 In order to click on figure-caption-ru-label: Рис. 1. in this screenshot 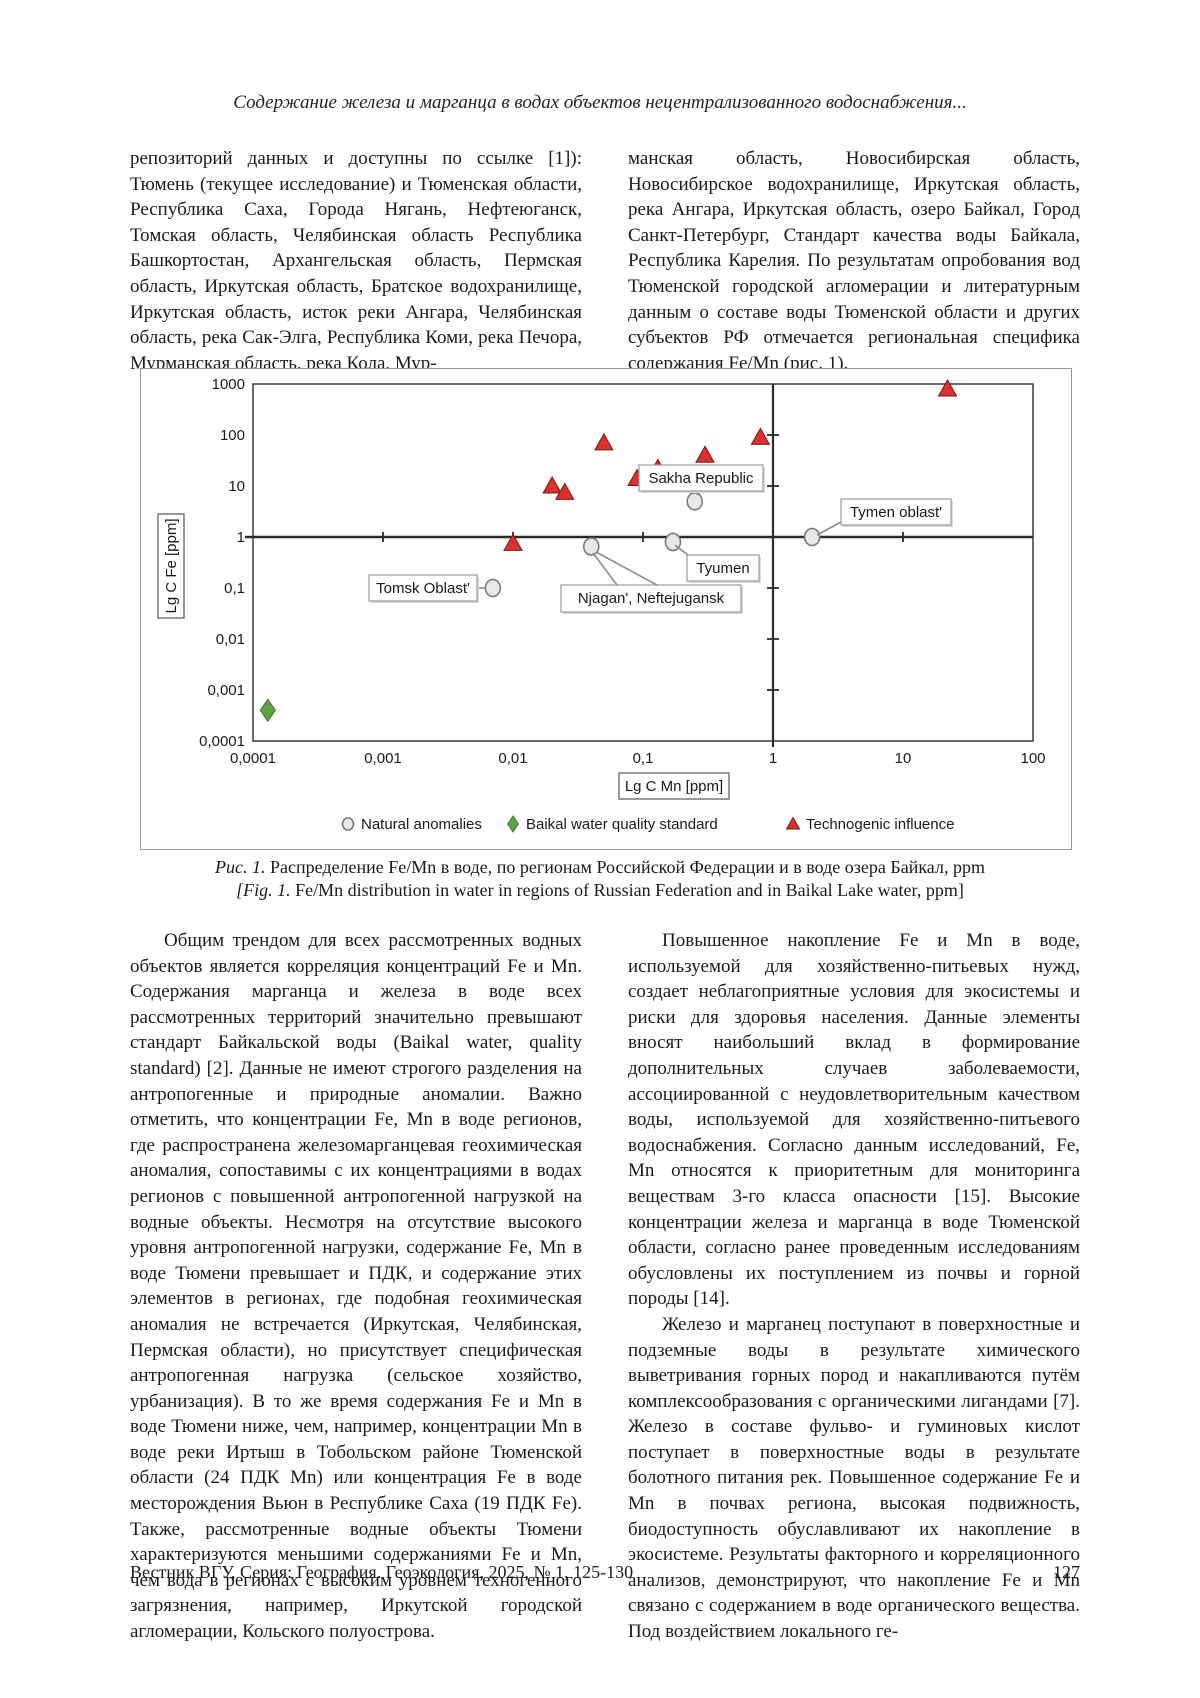, I will do `click(240, 867)`.